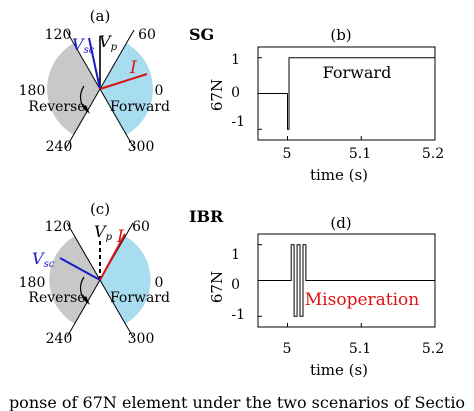  Describe the element at coordinates (86, 300) in the screenshot. I see `rotation-arrowhead-c` at that location.